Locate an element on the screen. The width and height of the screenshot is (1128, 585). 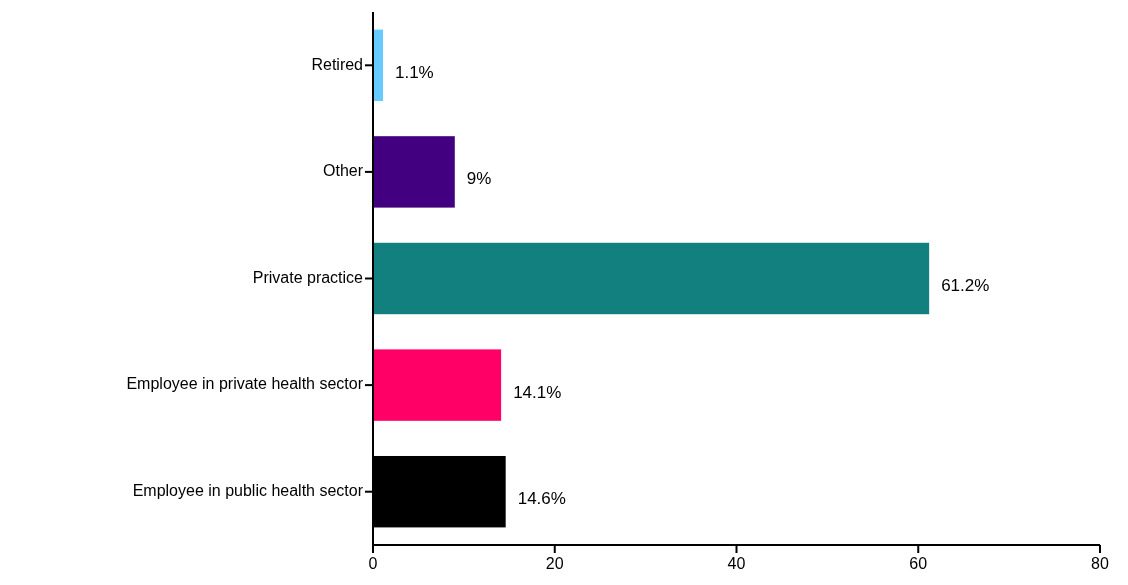
x-tick-label: 60 is located at coordinates (918, 563).